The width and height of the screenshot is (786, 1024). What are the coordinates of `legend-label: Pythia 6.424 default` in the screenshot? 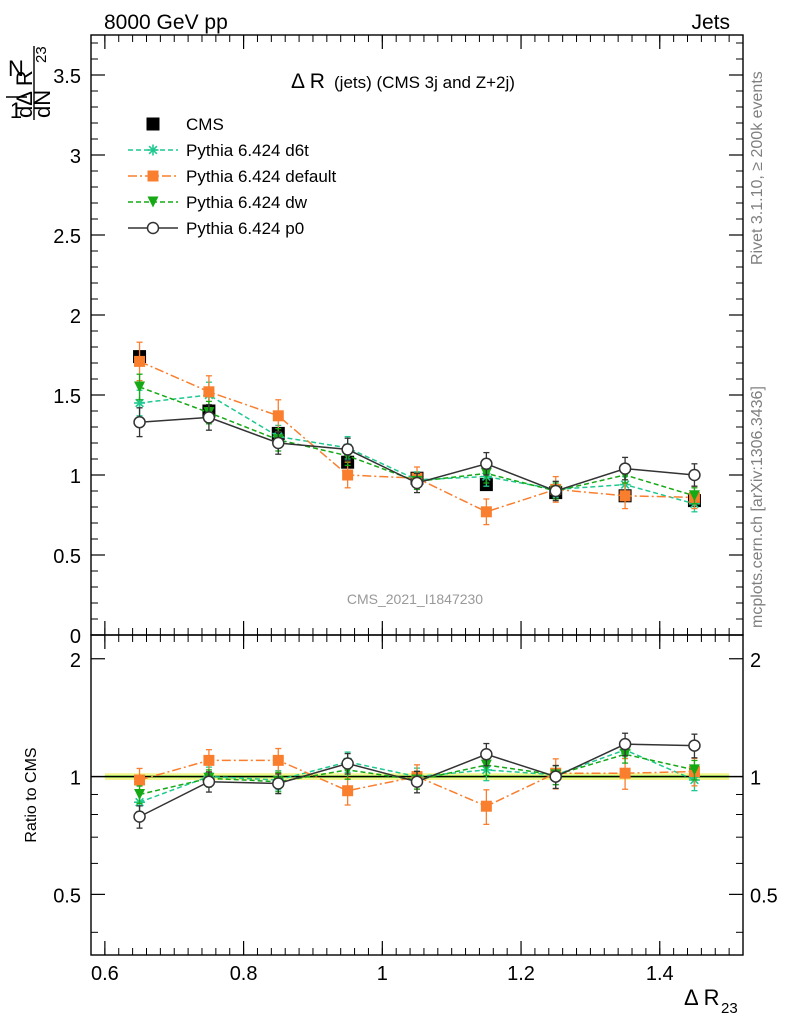 It's located at (261, 176).